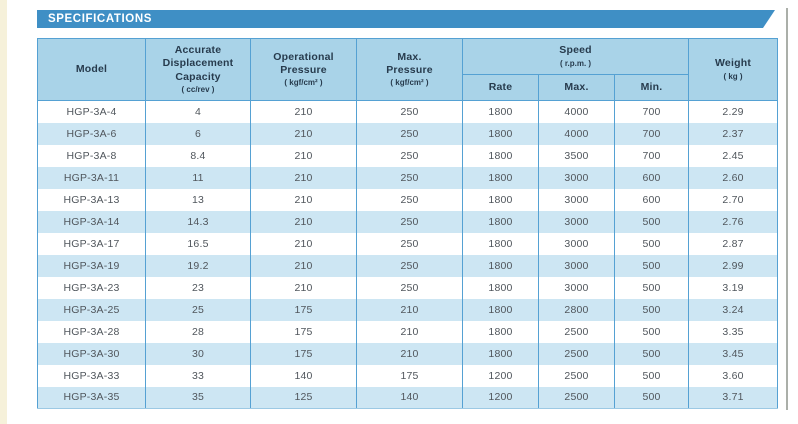 This screenshot has width=798, height=424. I want to click on cell-capacity: 4, so click(198, 111).